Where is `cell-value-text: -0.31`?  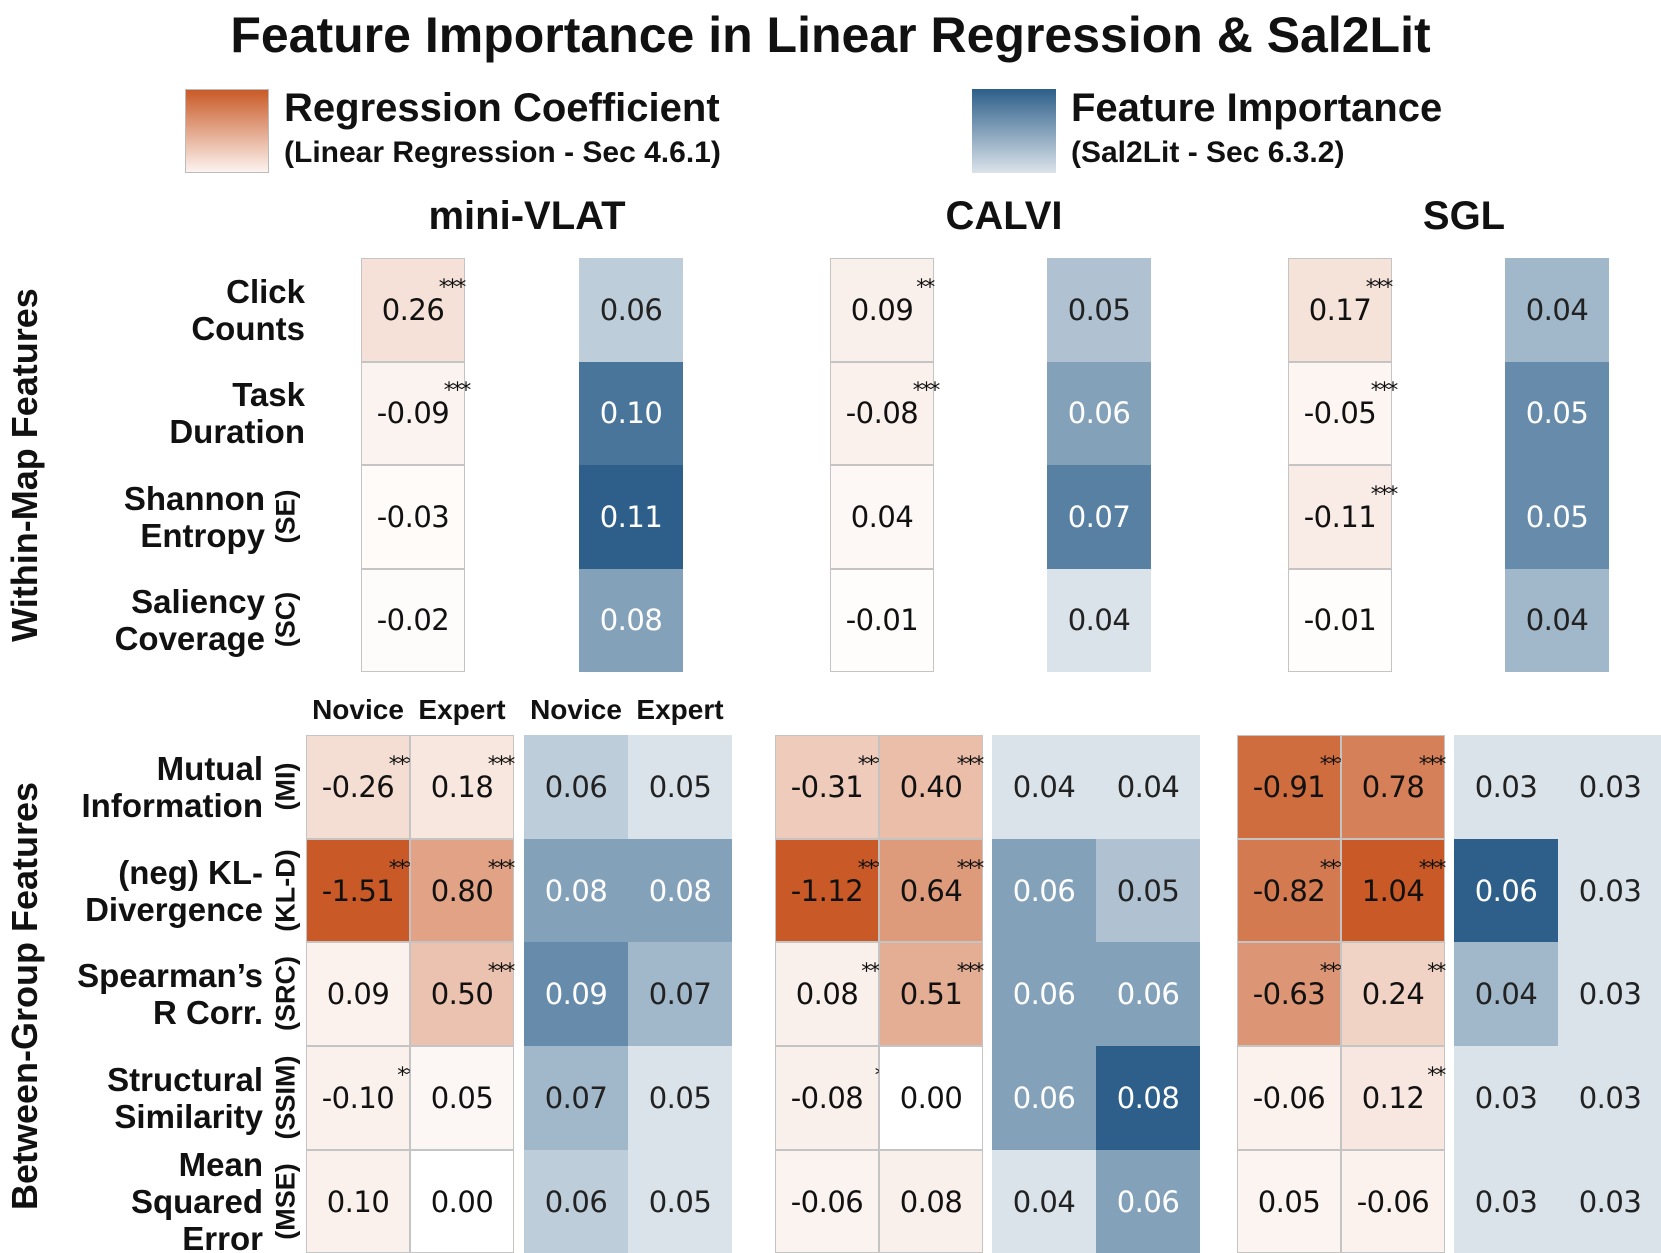 cell-value-text: -0.31 is located at coordinates (827, 786).